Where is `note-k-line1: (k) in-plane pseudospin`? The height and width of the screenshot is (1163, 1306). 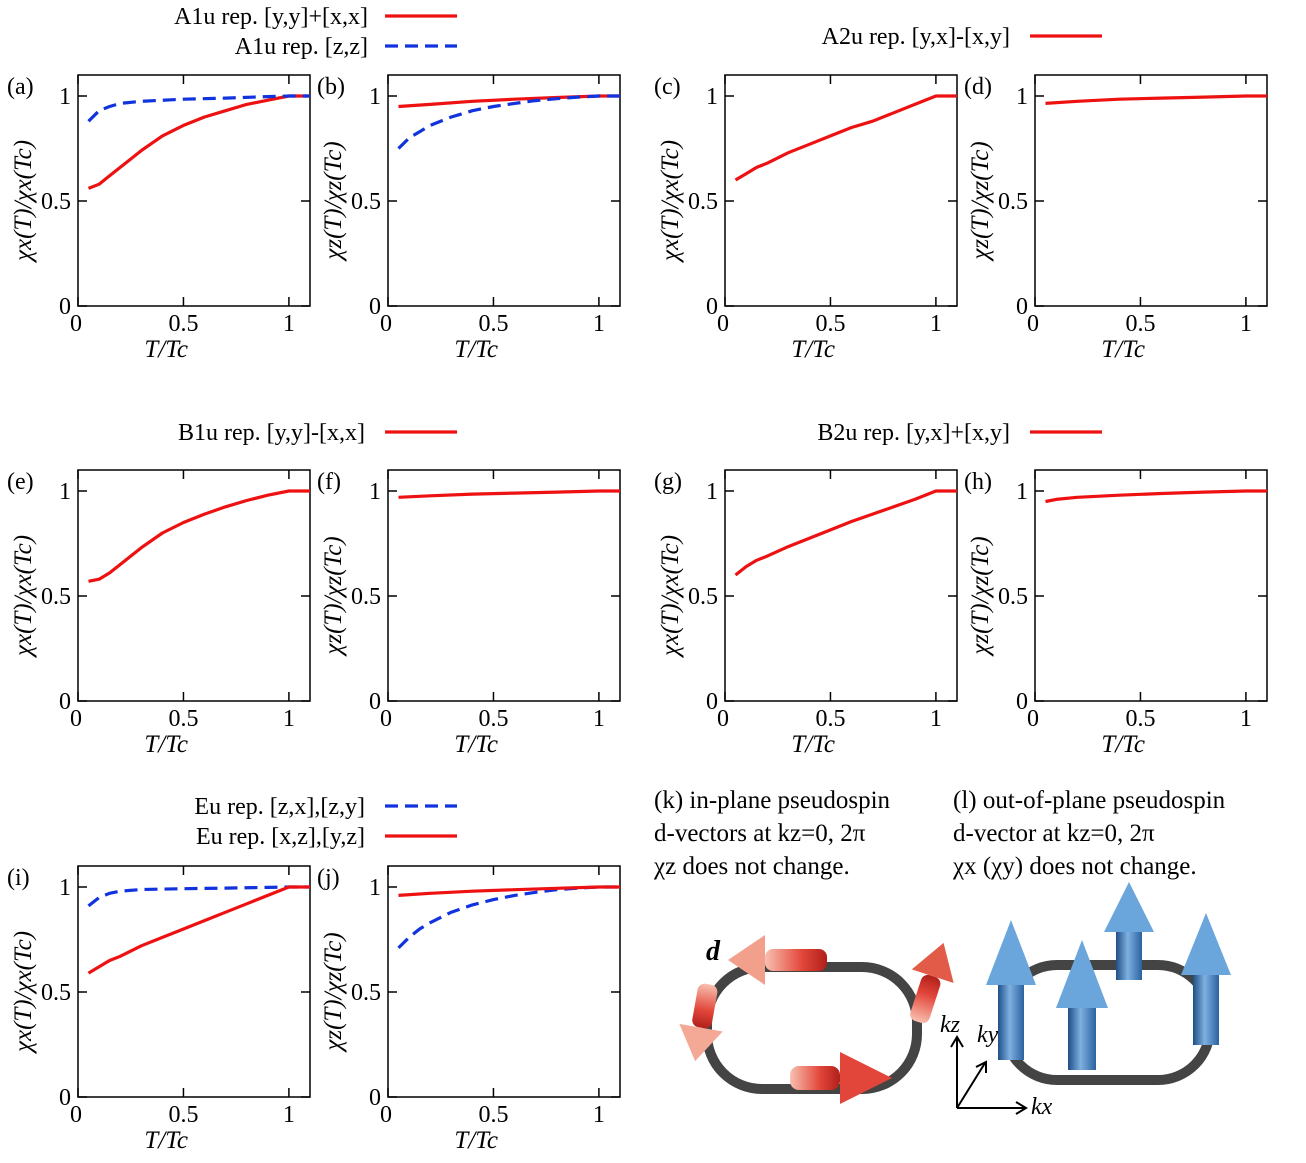
note-k-line1: (k) in-plane pseudospin is located at coordinates (772, 800).